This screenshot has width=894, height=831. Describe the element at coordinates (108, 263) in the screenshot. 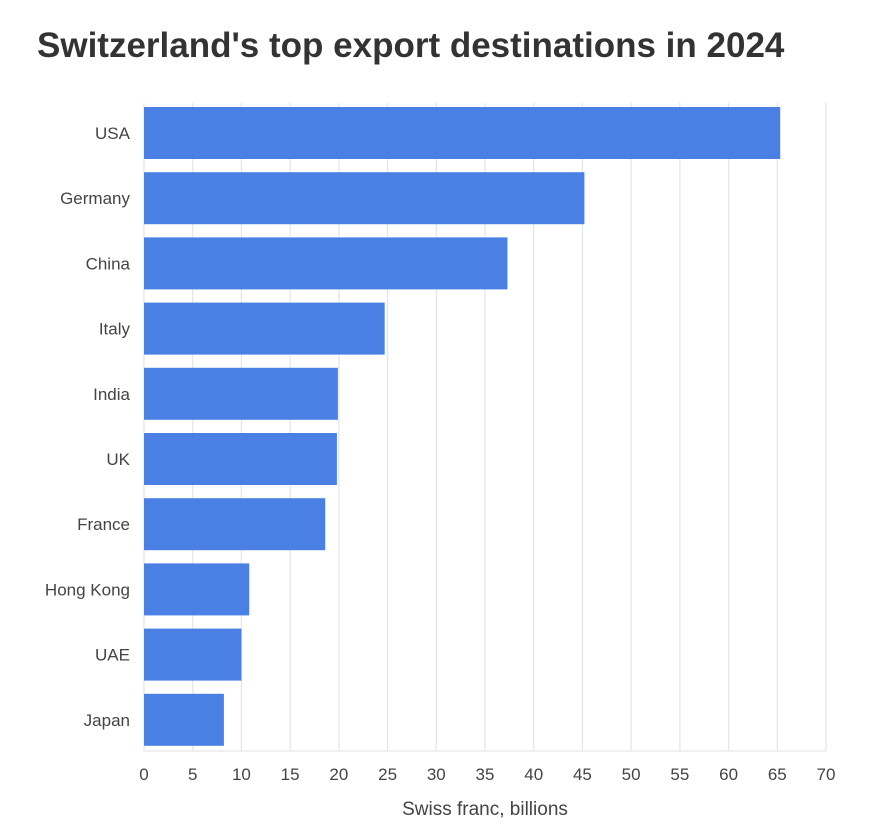

I see `category-label: China` at that location.